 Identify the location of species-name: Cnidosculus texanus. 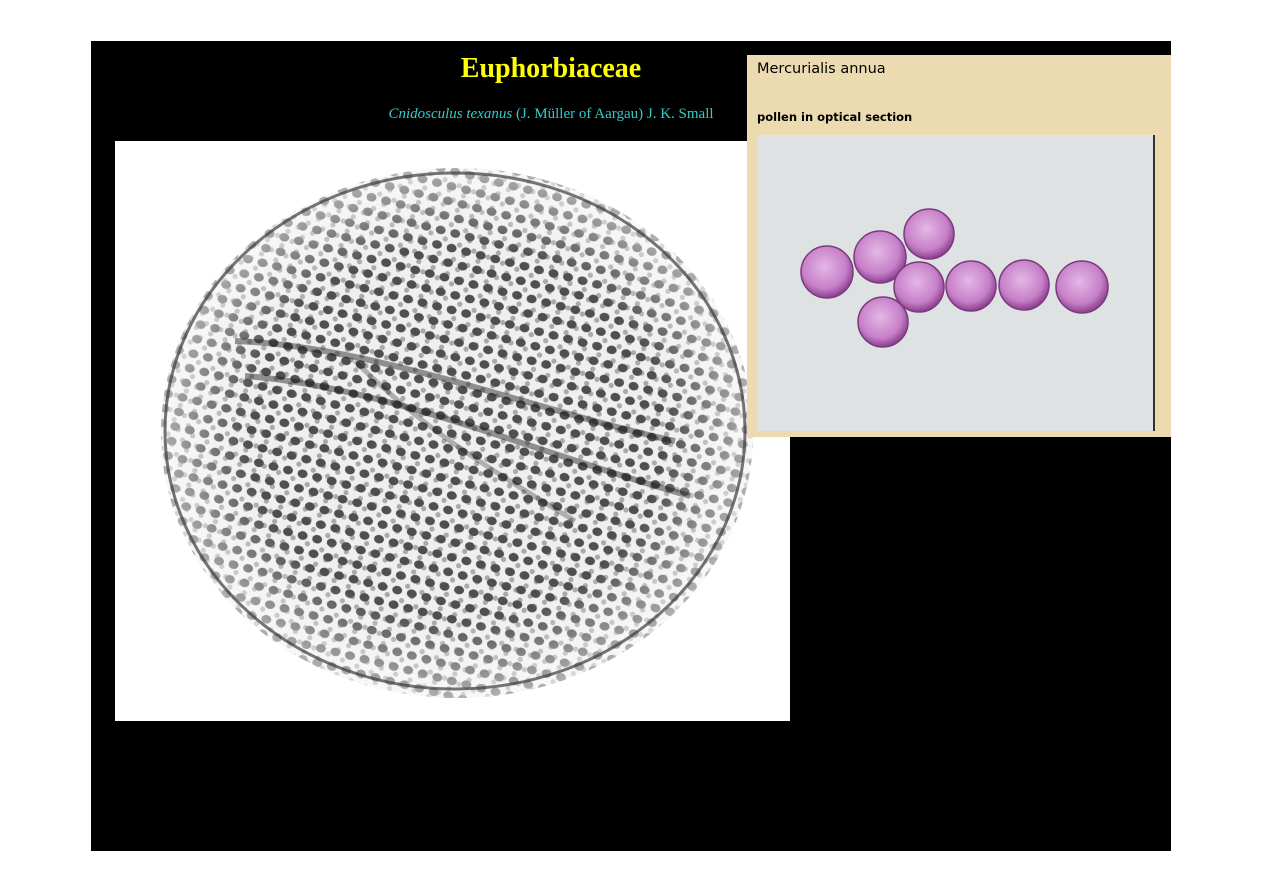
(450, 114).